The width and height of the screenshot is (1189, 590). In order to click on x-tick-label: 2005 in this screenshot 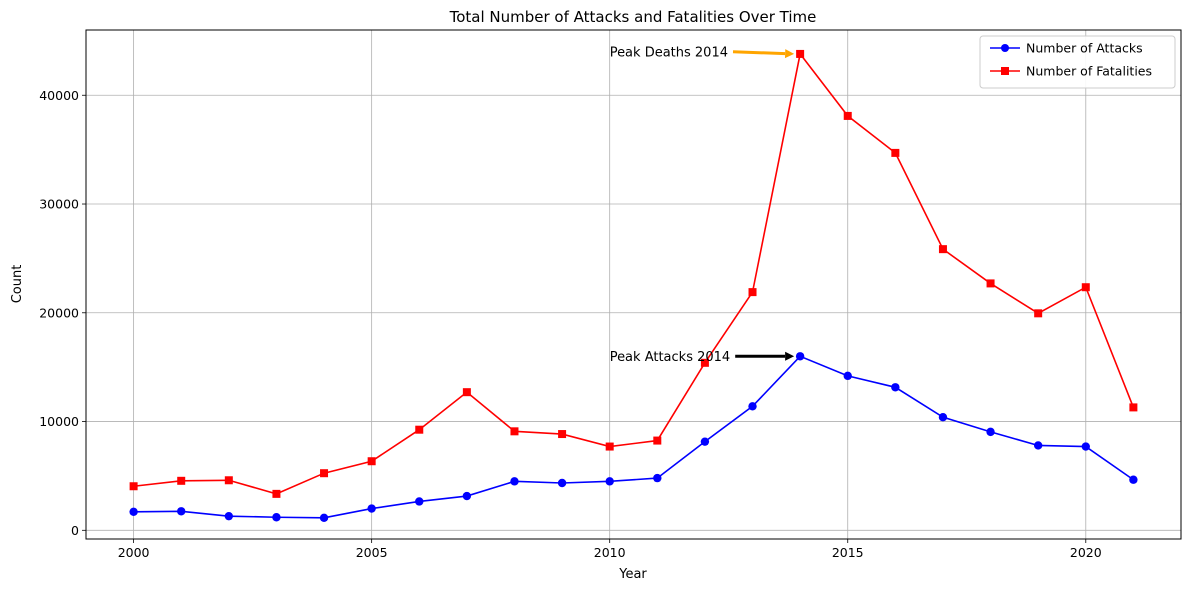, I will do `click(372, 552)`.